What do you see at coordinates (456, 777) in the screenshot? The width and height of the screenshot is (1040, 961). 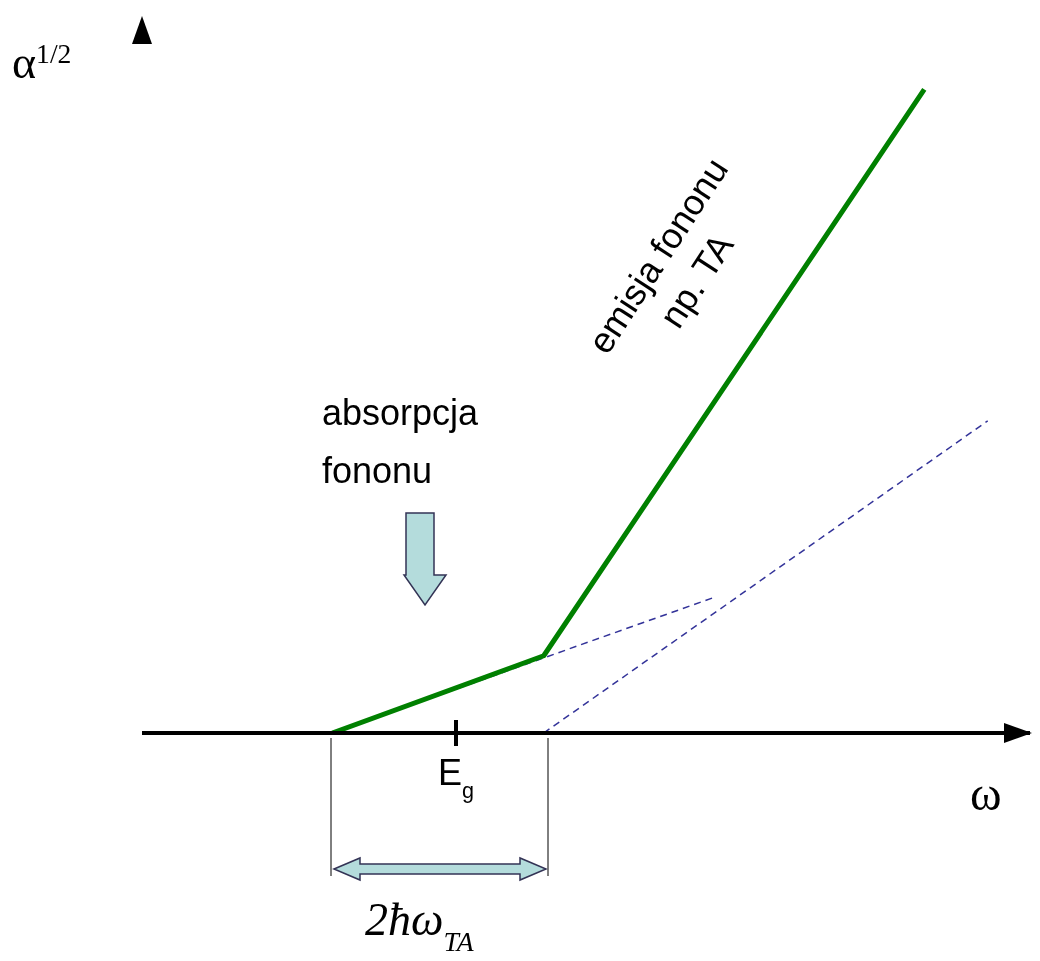 I see `text: E$_{g}$` at bounding box center [456, 777].